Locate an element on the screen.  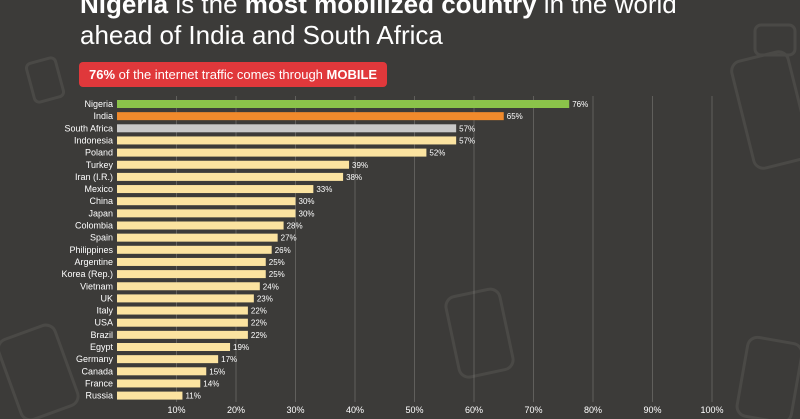
value-label: 14% is located at coordinates (211, 383).